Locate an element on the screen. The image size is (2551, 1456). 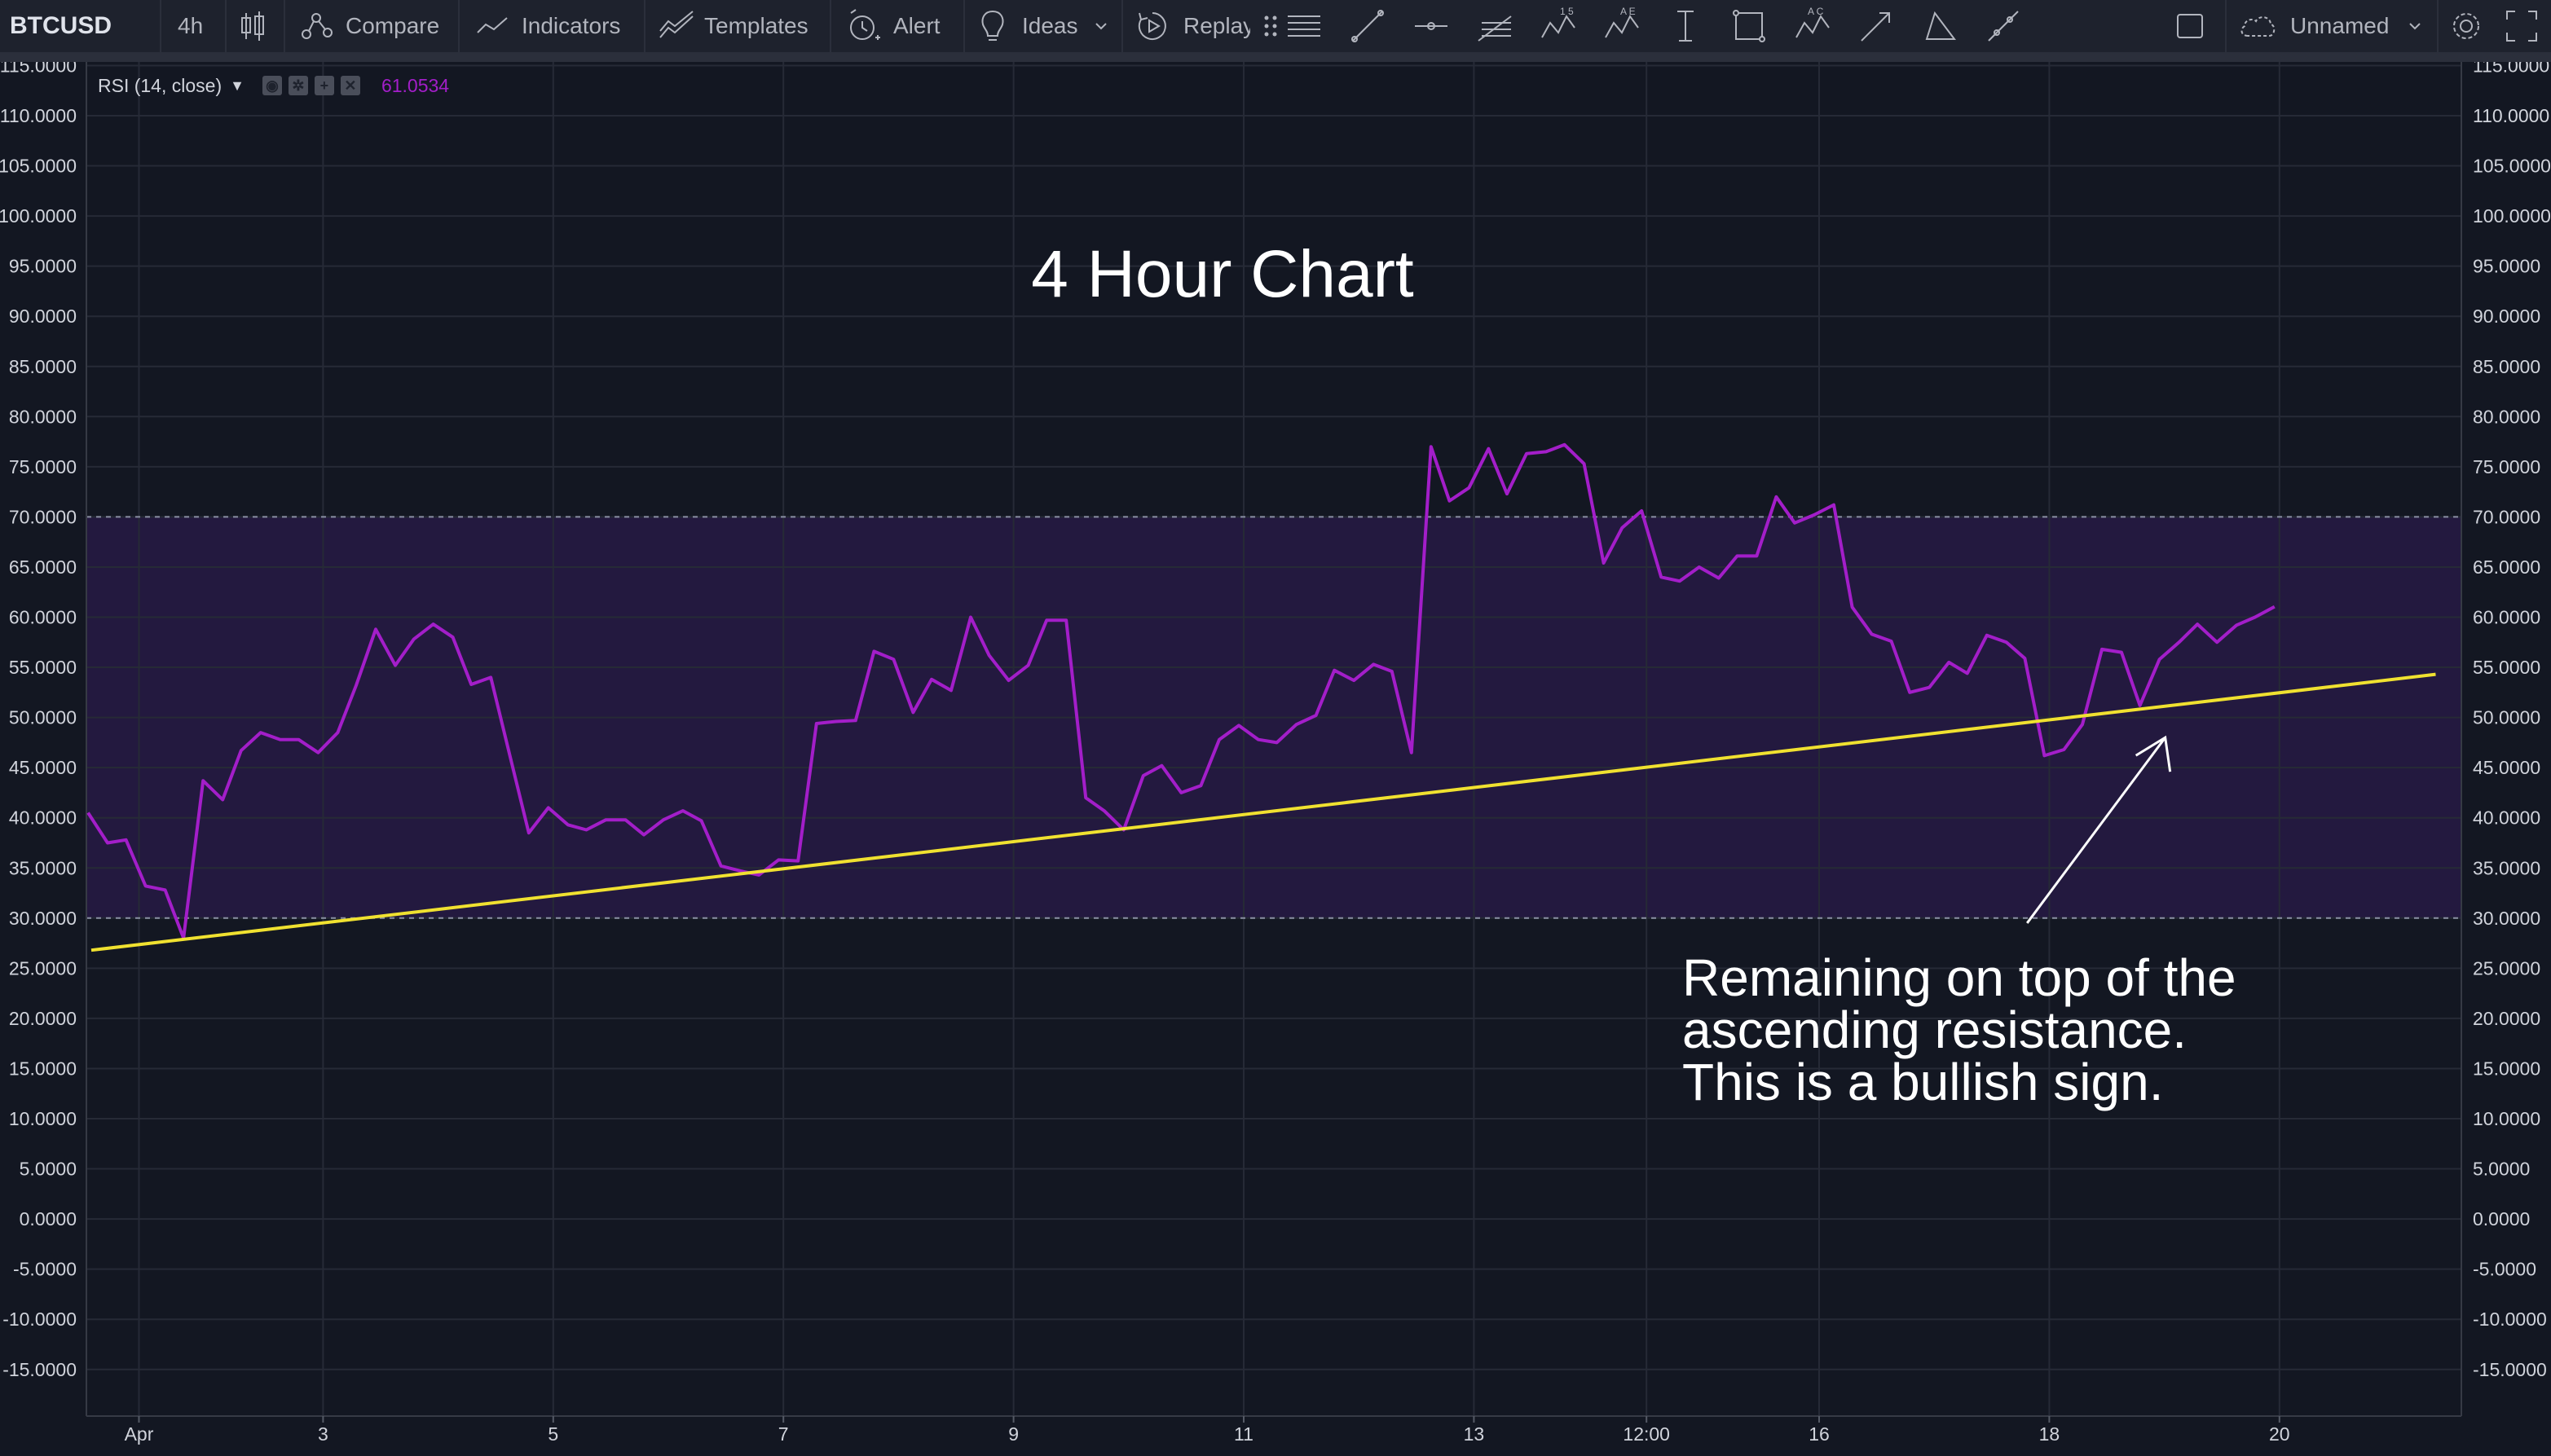
y-tick-label: 35.0000 is located at coordinates (43, 867).